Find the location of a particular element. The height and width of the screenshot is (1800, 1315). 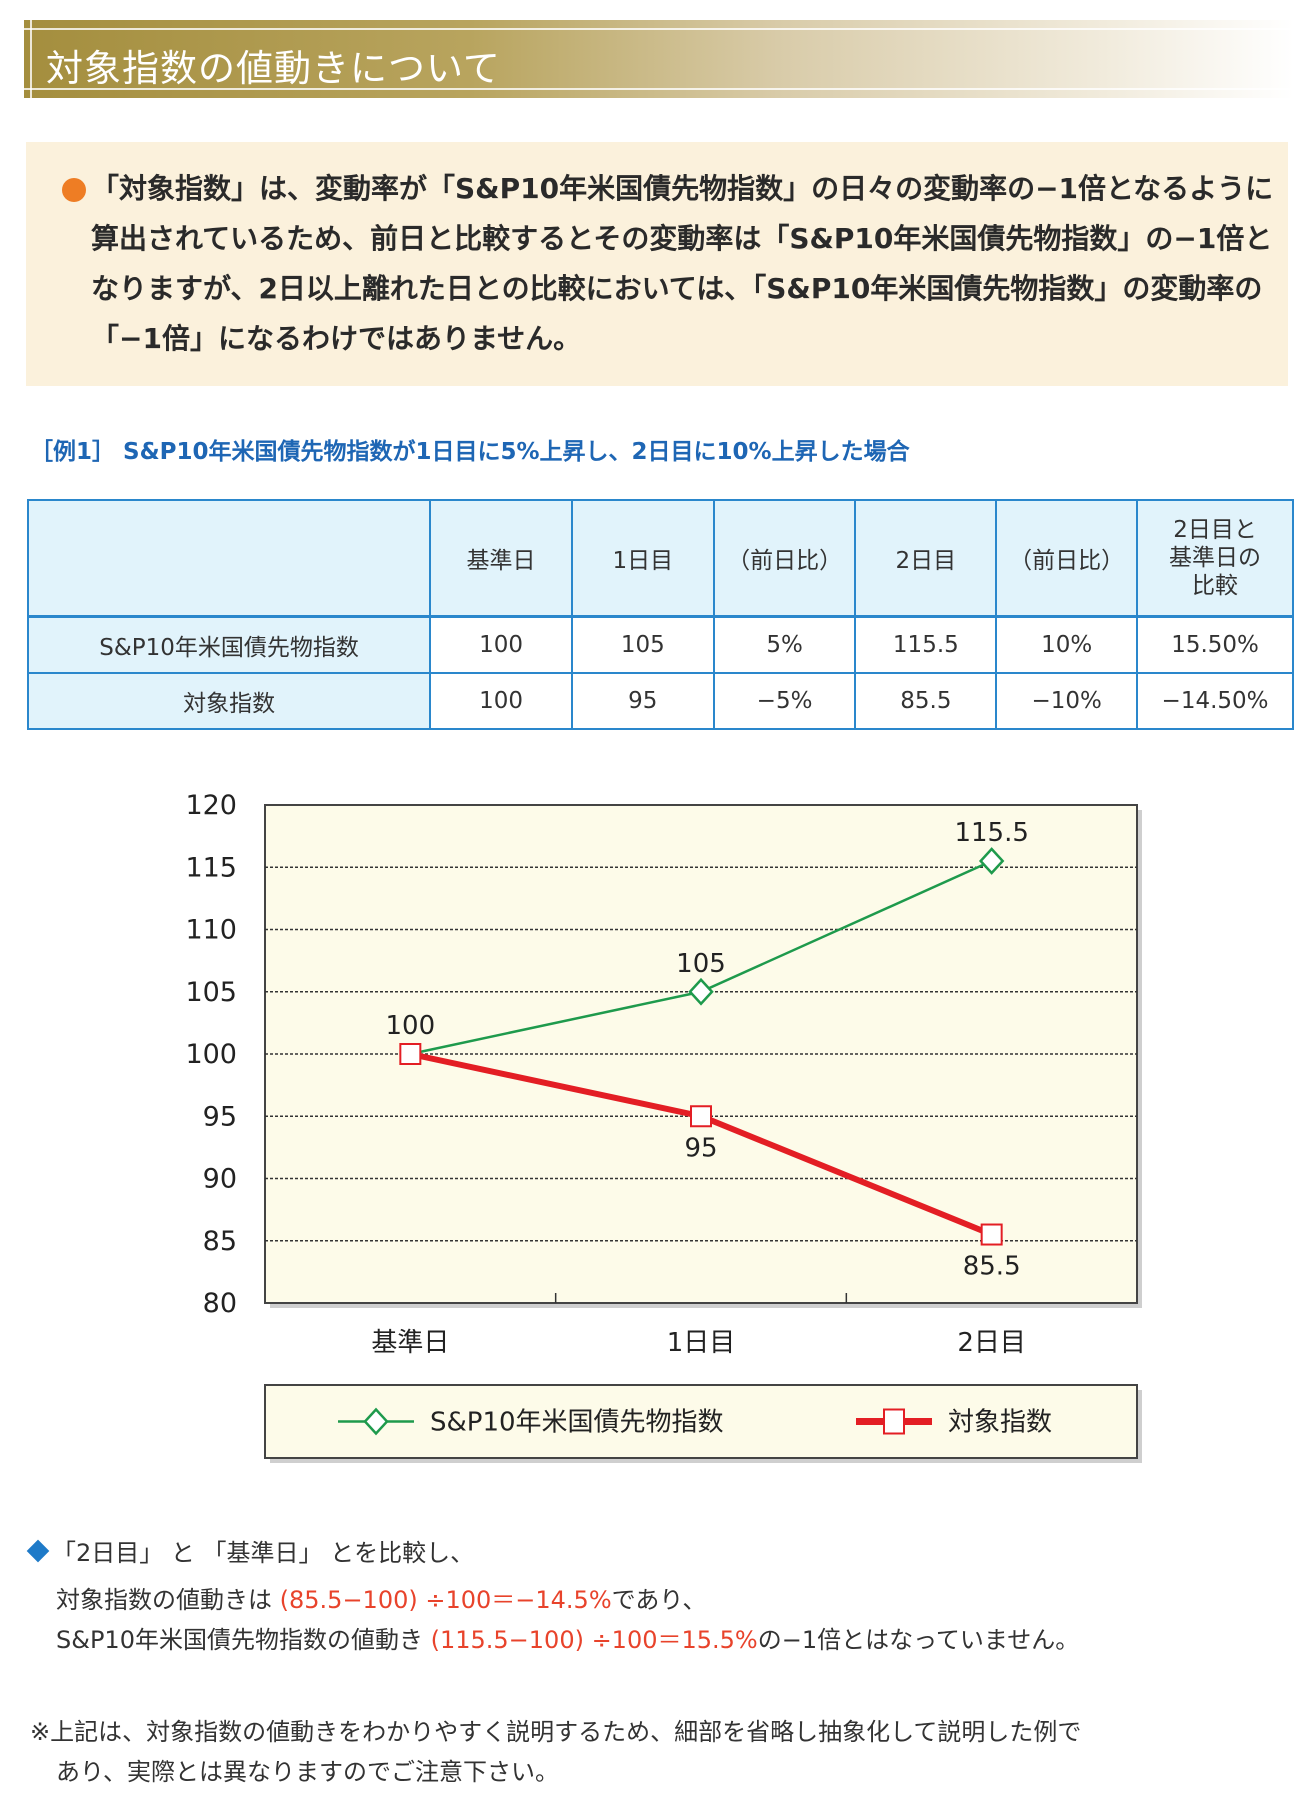

table-cell: −5% is located at coordinates (784, 701).